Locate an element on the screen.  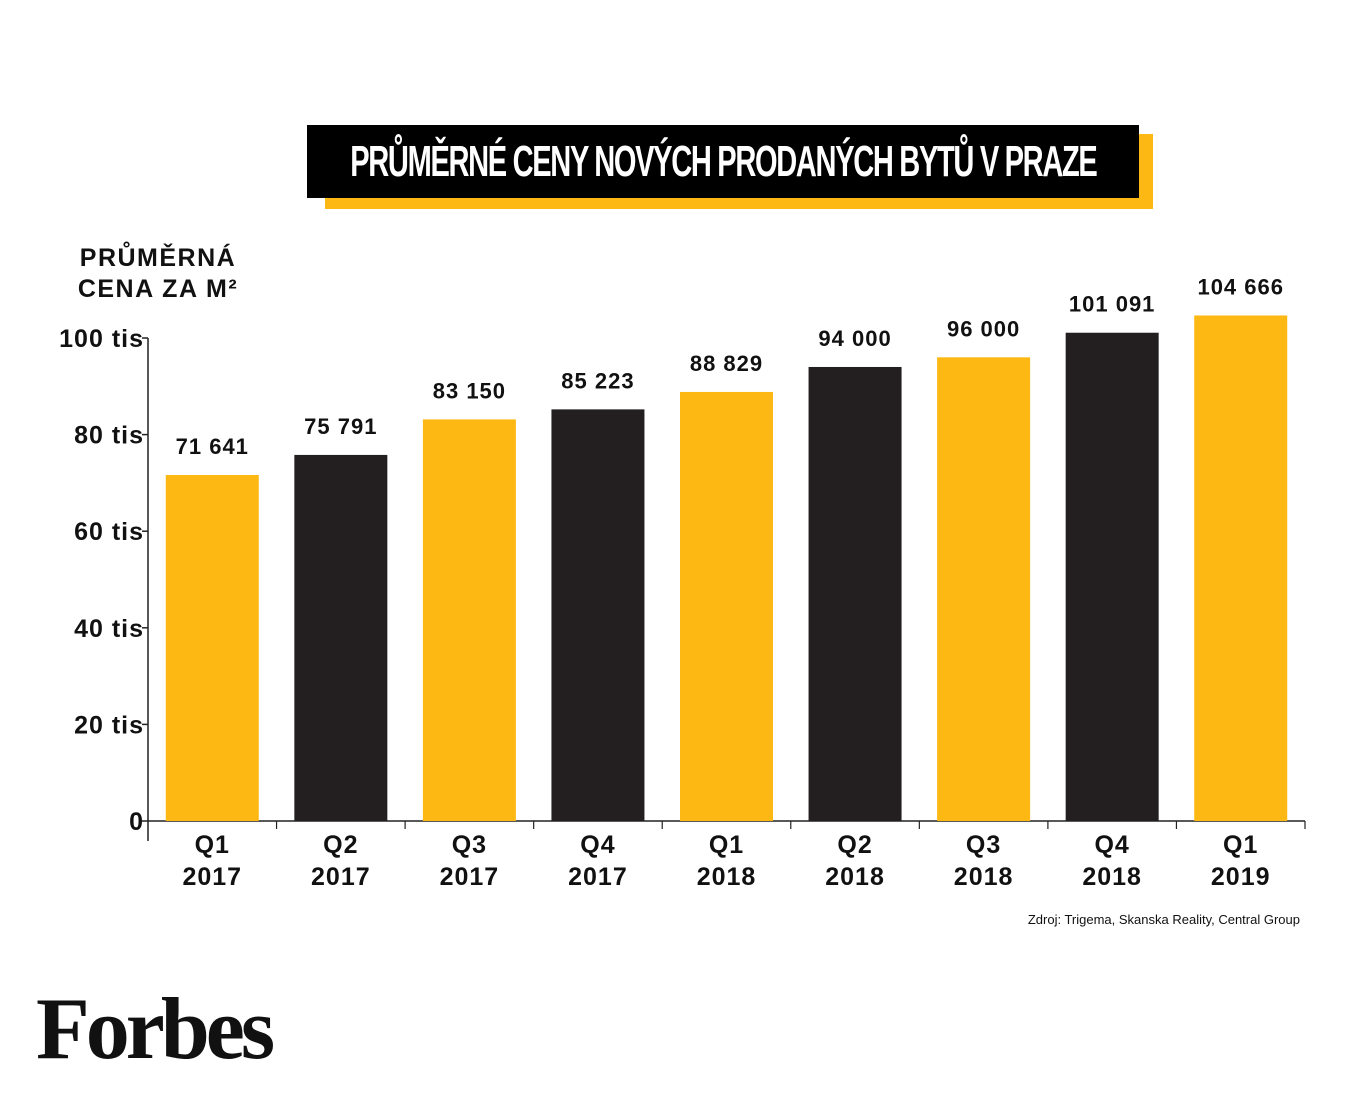
bar-value-label: 85 223 is located at coordinates (597, 380).